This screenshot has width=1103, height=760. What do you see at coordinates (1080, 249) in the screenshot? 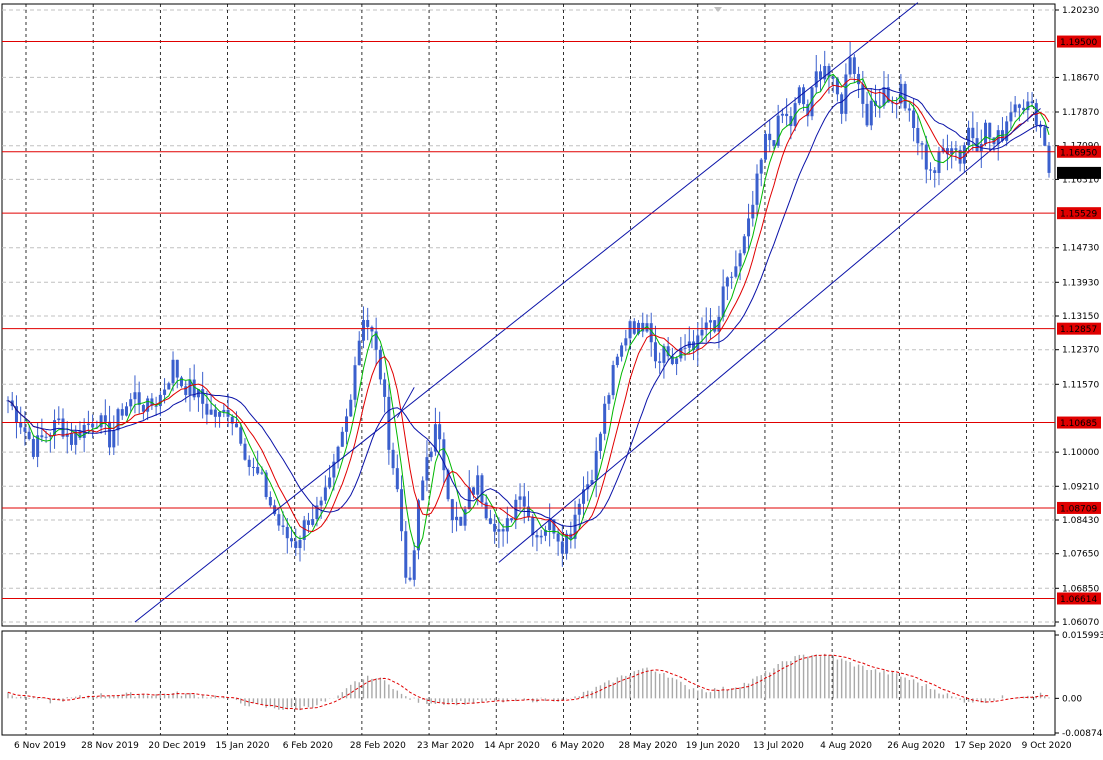
I see `price-tick-label: 1.14730` at bounding box center [1080, 249].